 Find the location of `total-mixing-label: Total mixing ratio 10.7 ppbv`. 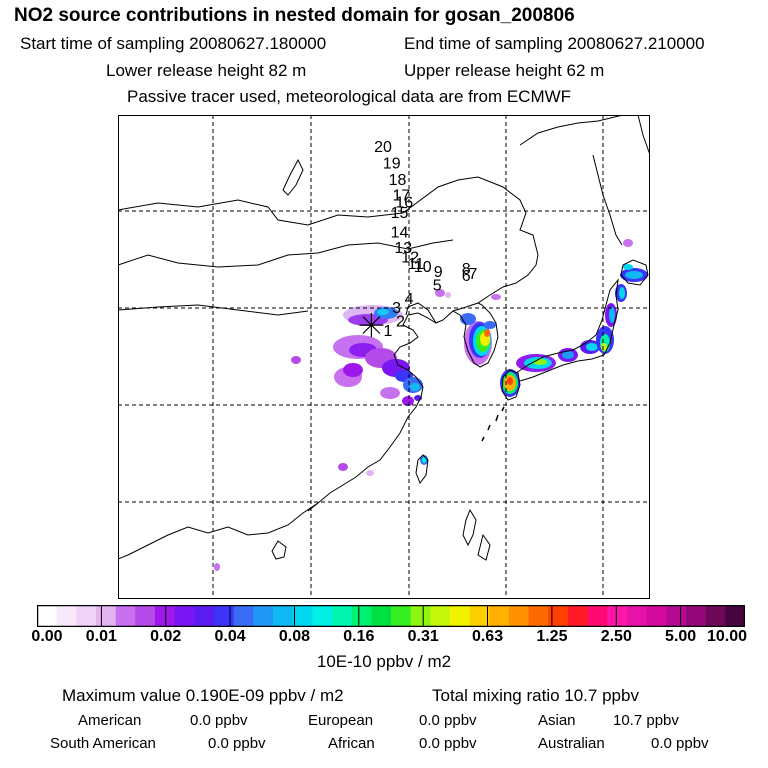

total-mixing-label: Total mixing ratio 10.7 ppbv is located at coordinates (535, 695).